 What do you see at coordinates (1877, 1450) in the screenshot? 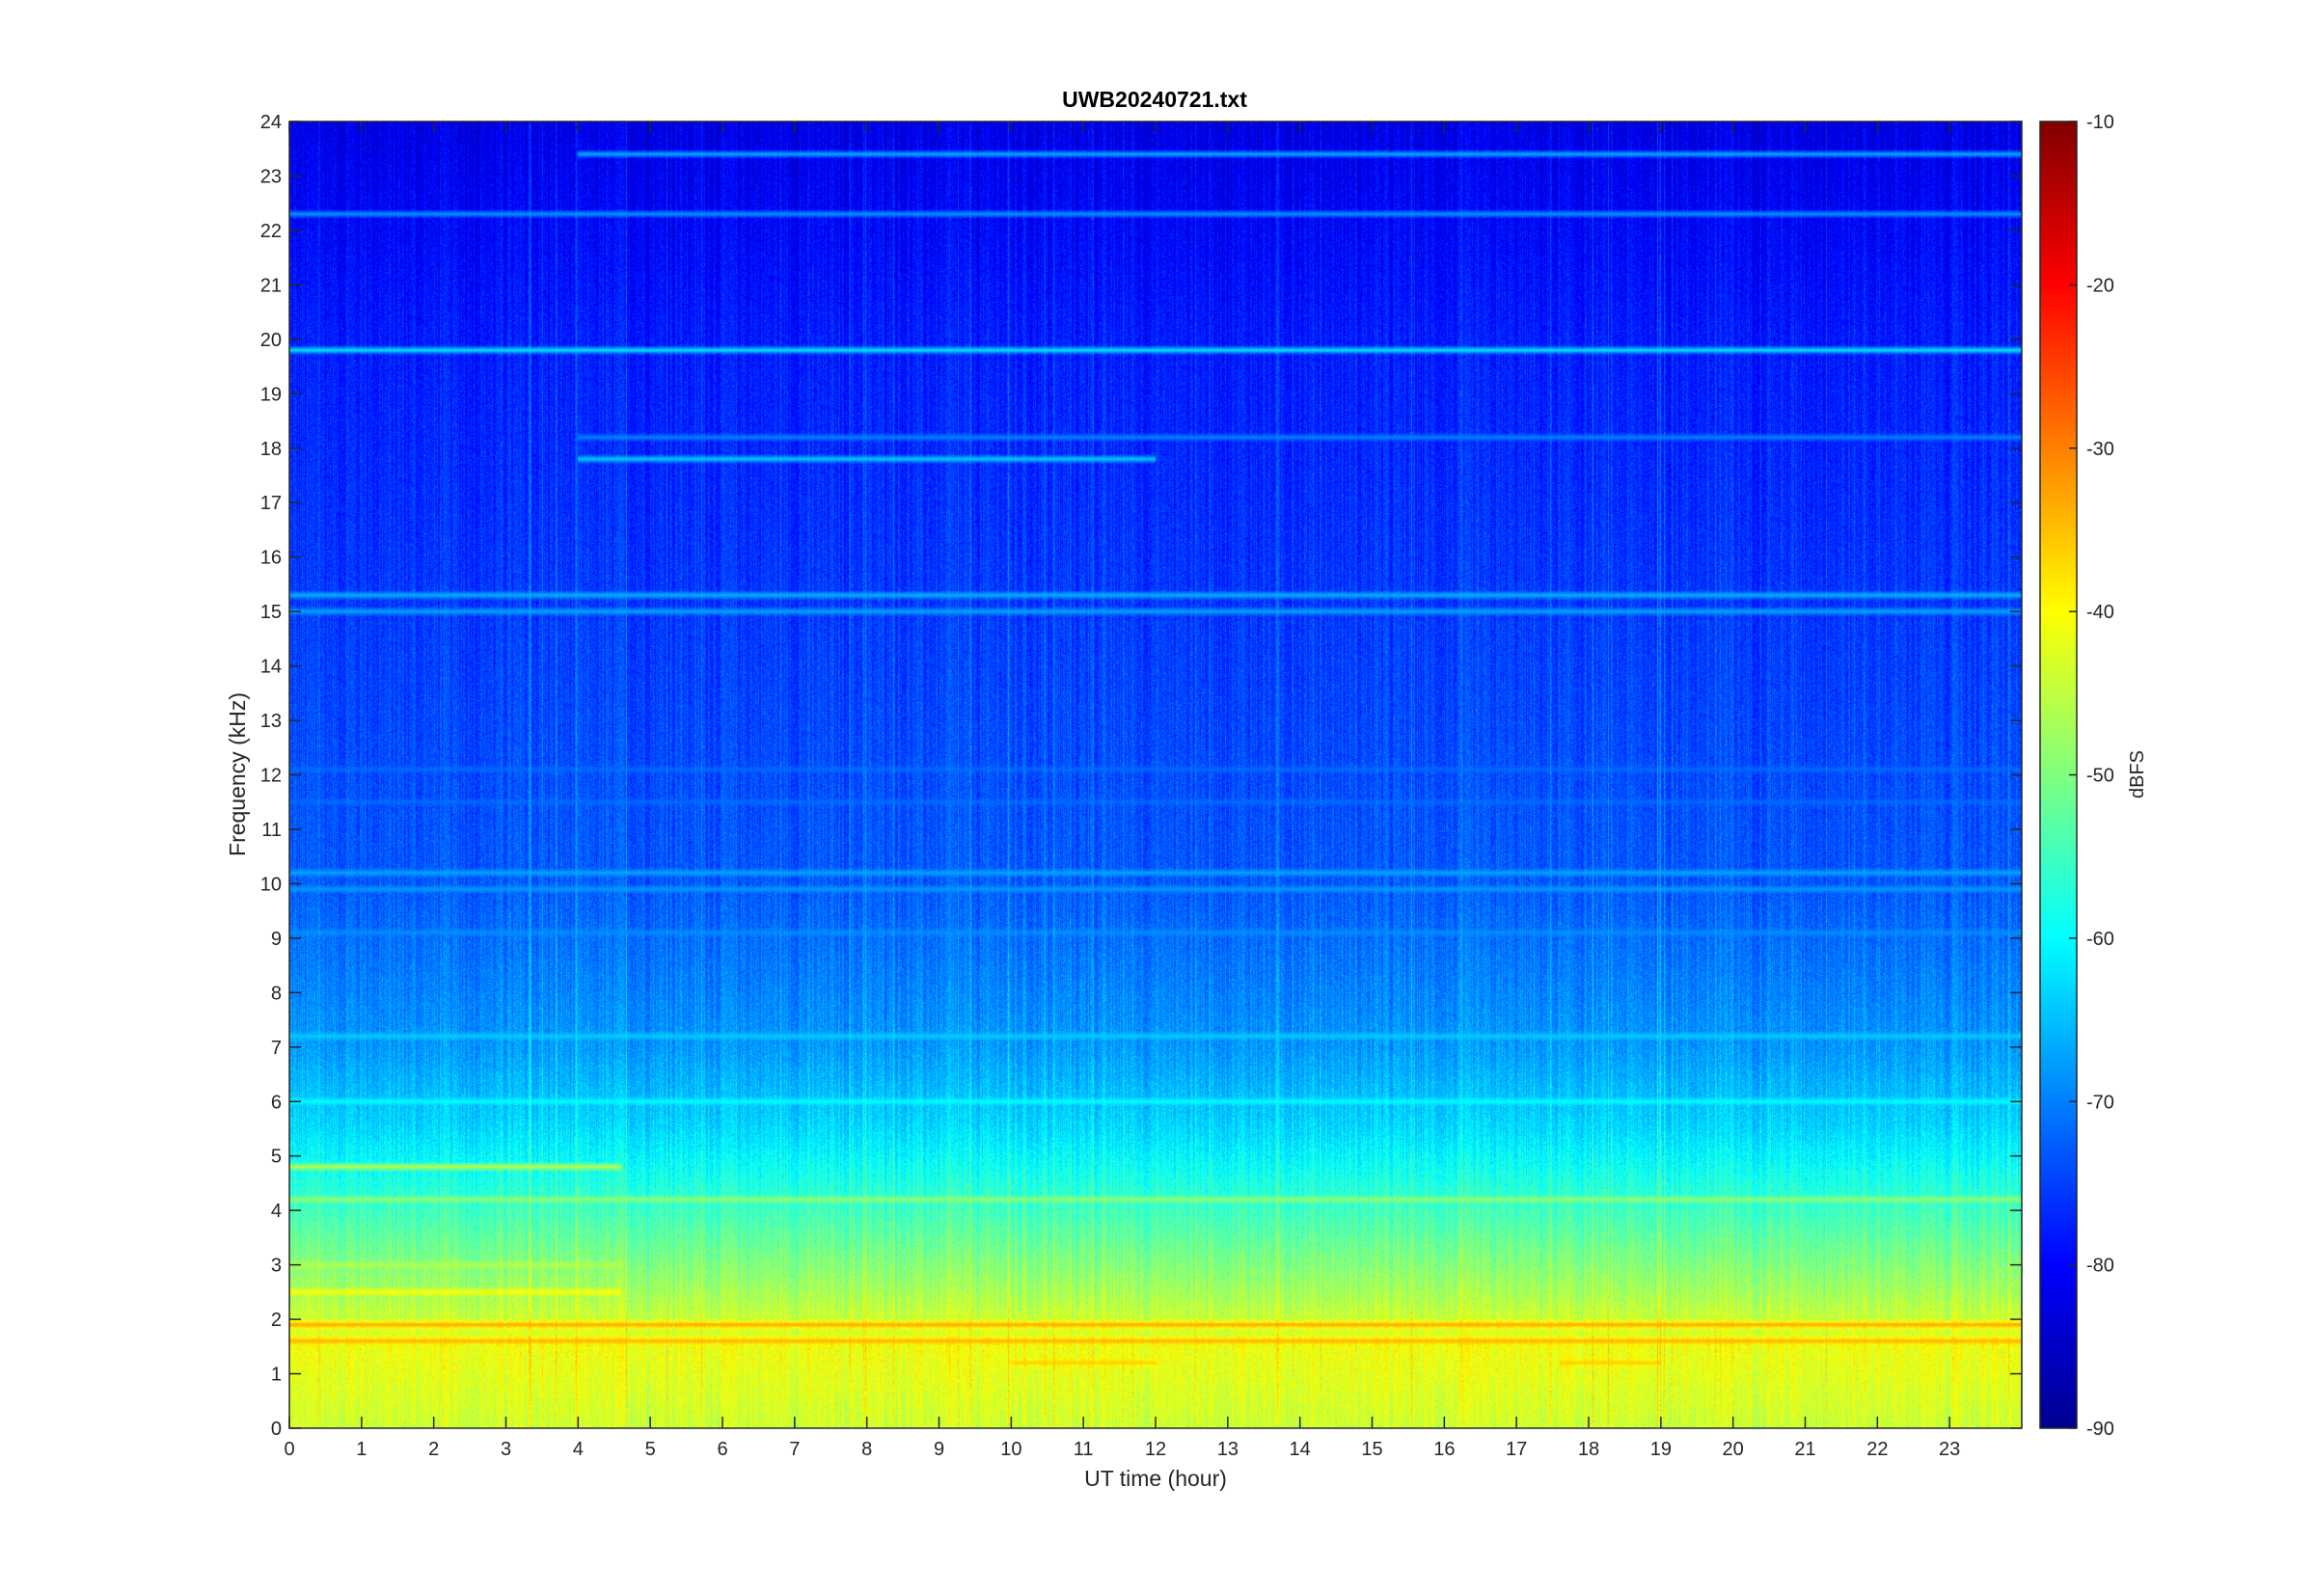
I see `x-tick-label: 22` at bounding box center [1877, 1450].